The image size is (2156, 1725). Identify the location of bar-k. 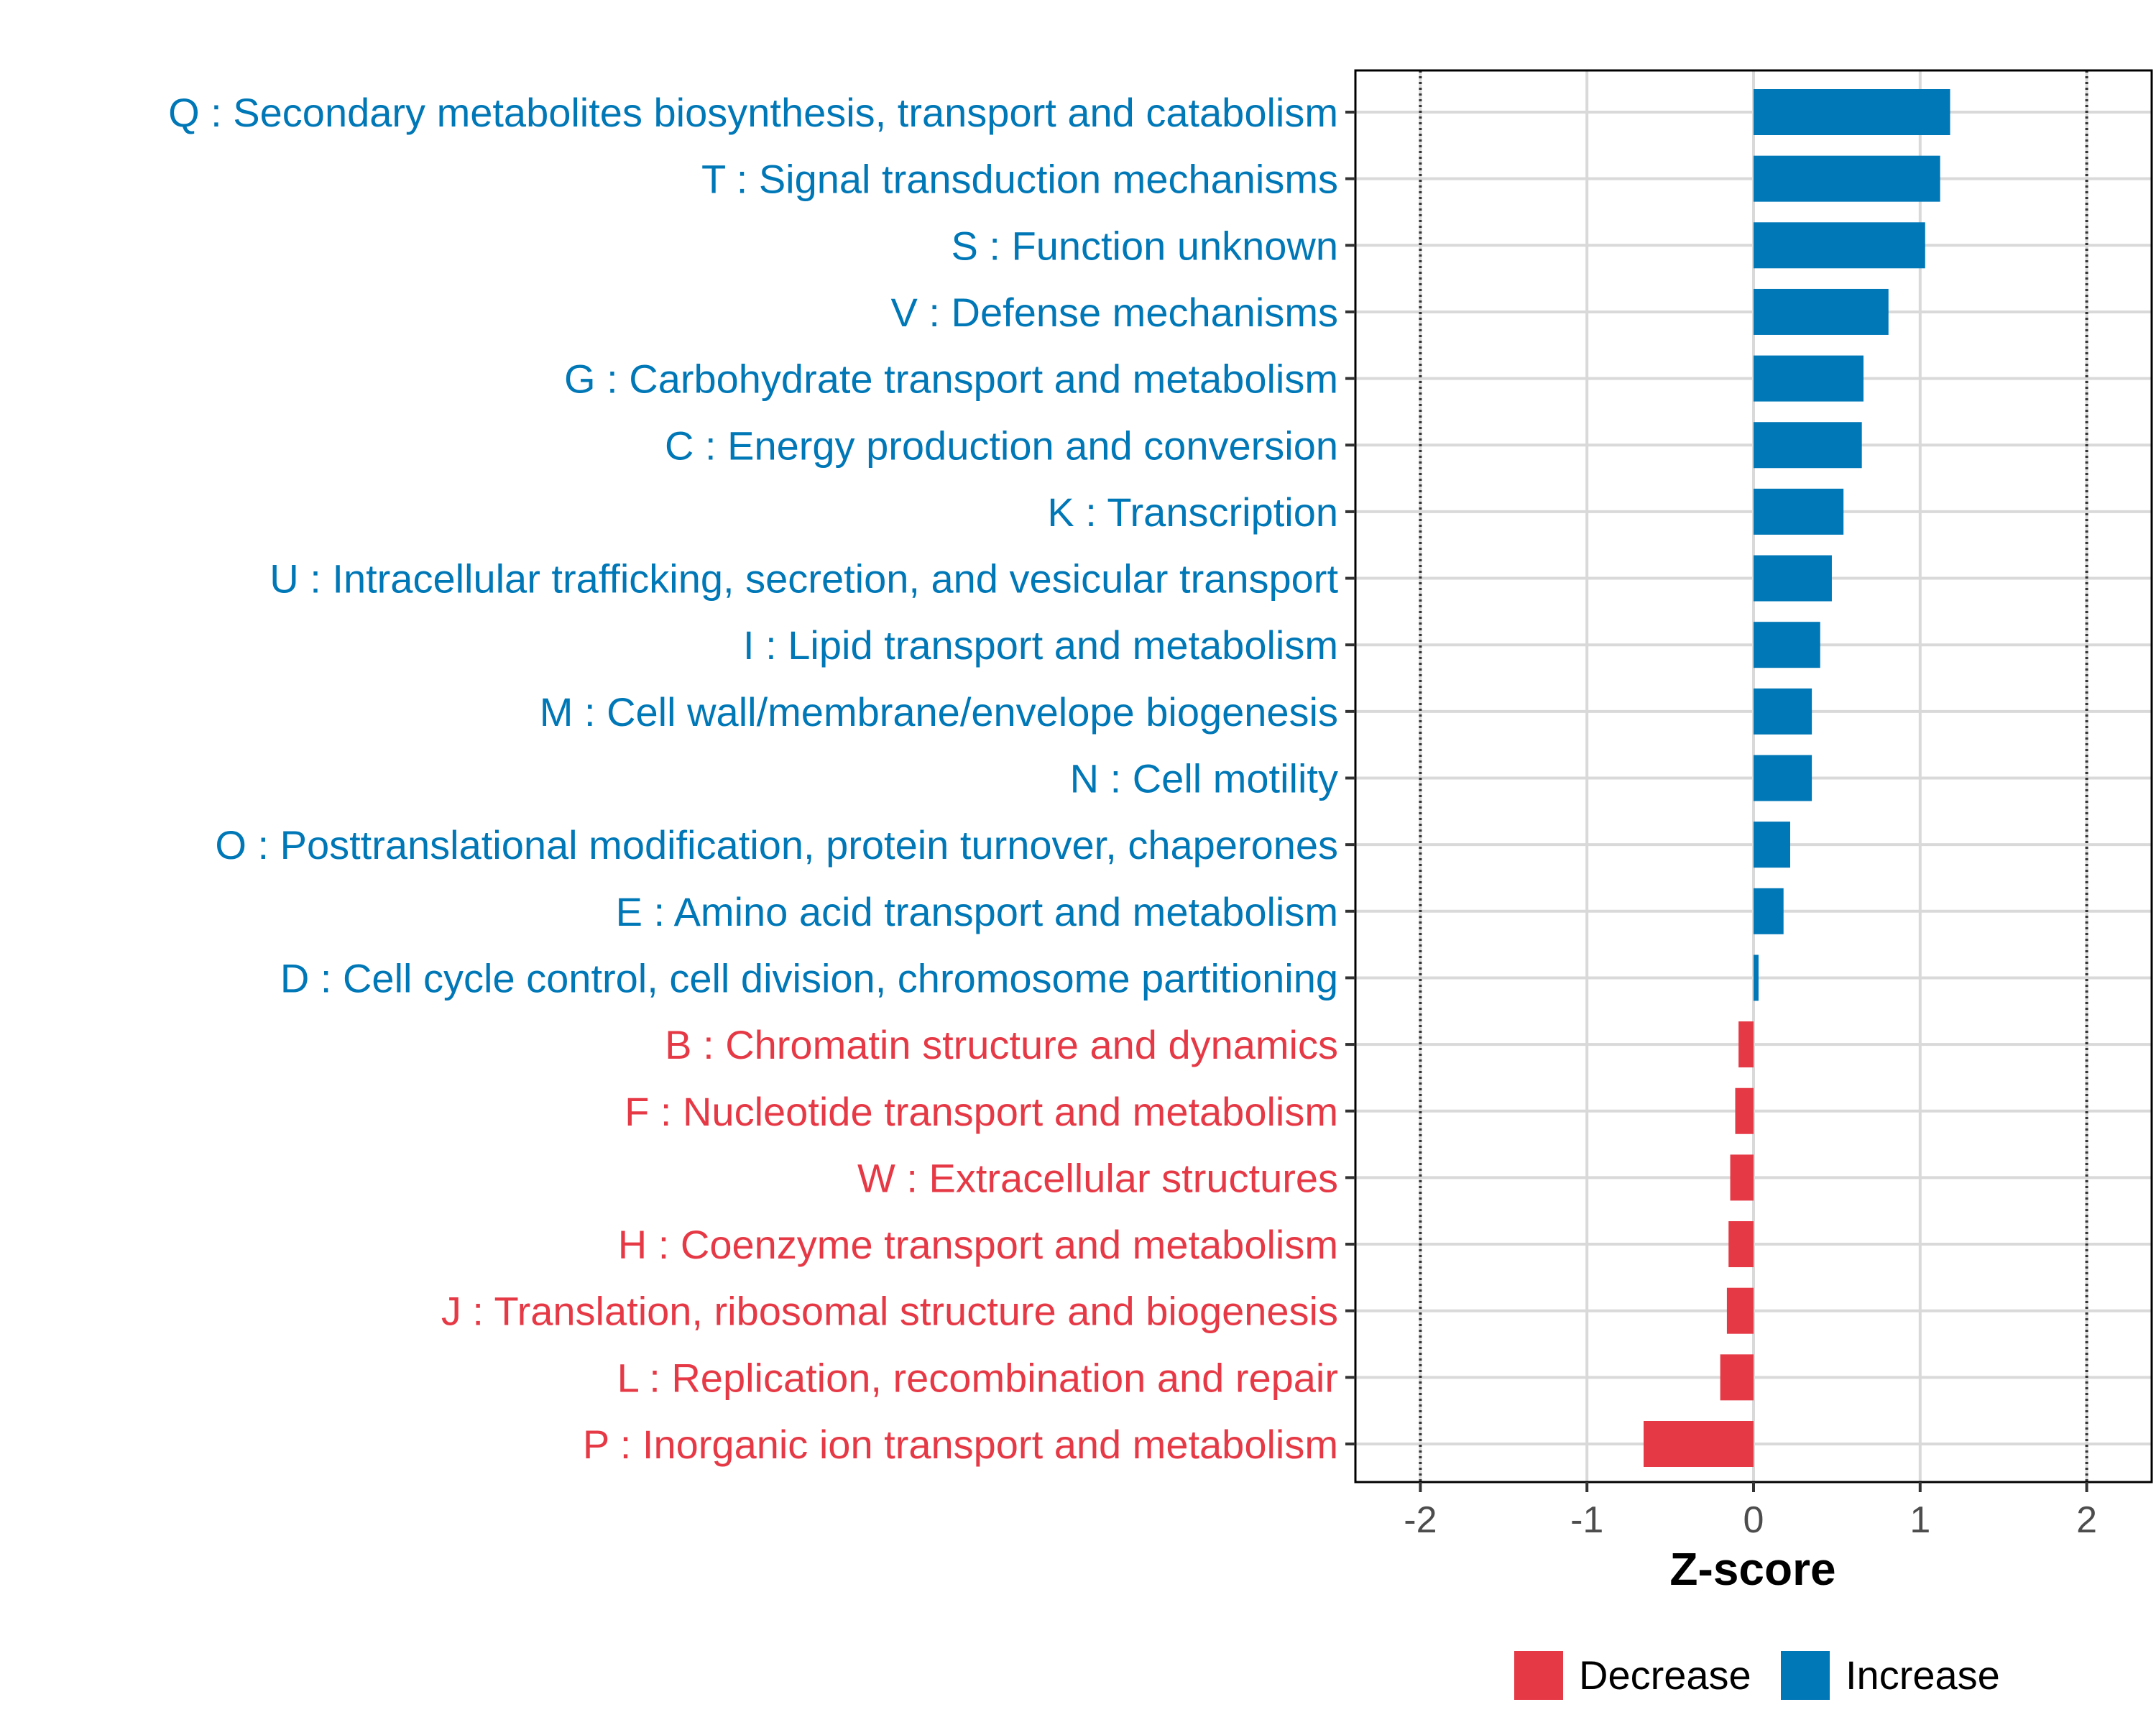
(1799, 511).